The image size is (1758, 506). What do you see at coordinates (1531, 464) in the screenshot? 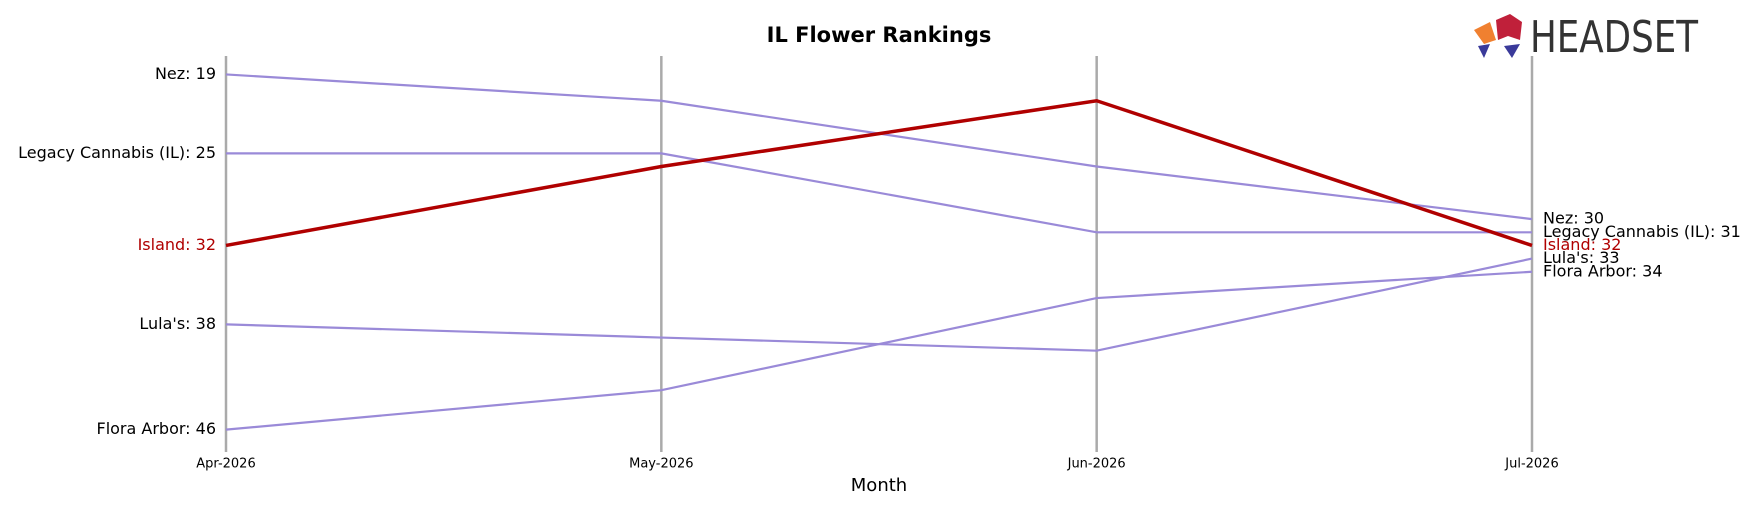
I see `x-tick-label: Jul-2026` at bounding box center [1531, 464].